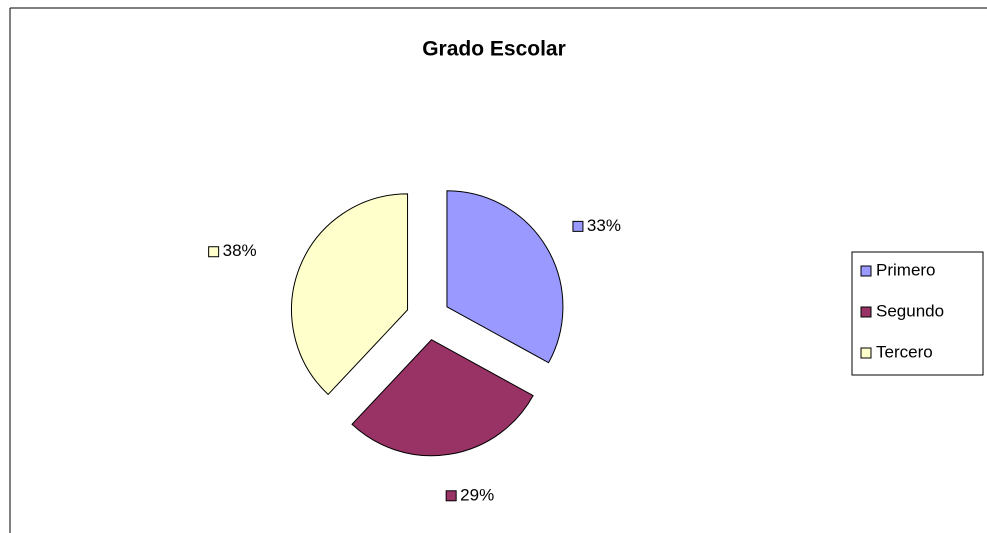 This screenshot has height=533, width=987. What do you see at coordinates (904, 351) in the screenshot?
I see `legend-label: Tercero` at bounding box center [904, 351].